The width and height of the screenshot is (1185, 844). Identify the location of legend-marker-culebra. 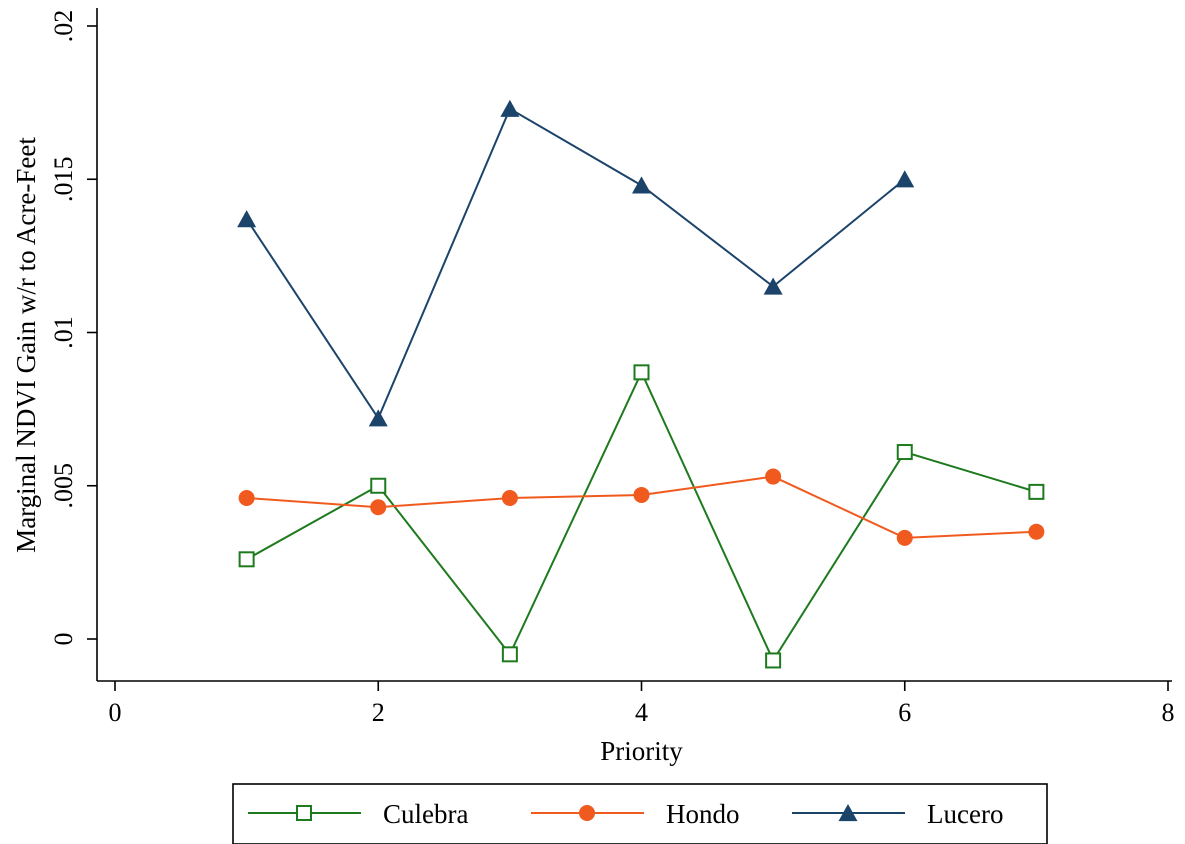
(304, 813).